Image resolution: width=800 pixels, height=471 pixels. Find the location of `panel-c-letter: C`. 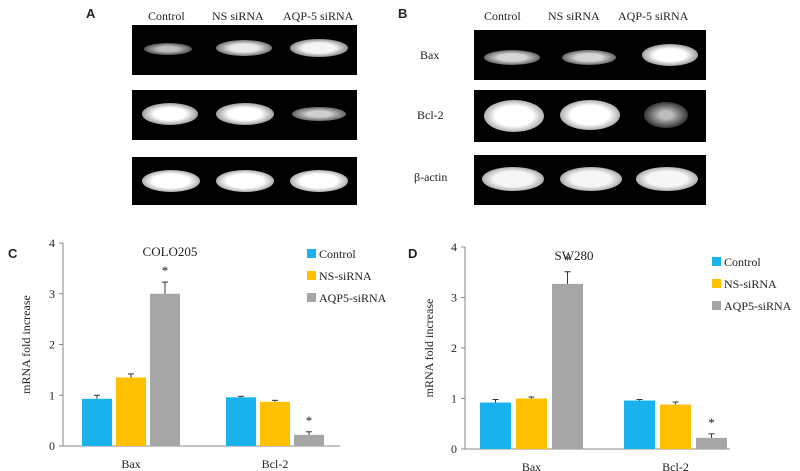

panel-c-letter: C is located at coordinates (13, 253).